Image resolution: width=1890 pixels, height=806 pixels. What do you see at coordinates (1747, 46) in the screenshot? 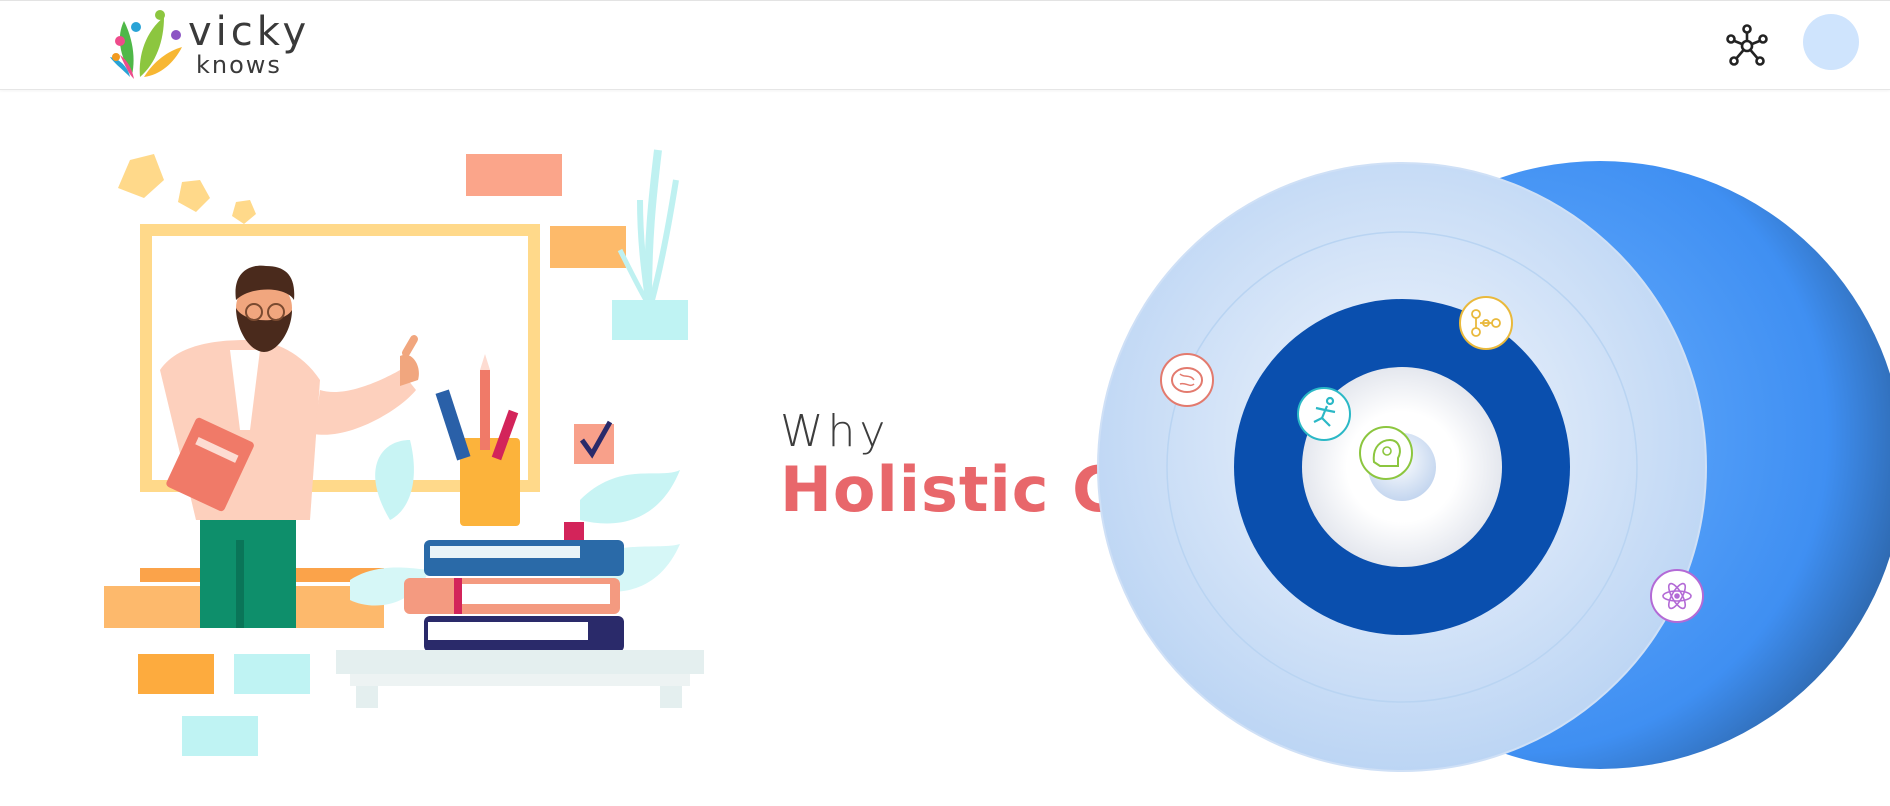
I see `network-icon` at bounding box center [1747, 46].